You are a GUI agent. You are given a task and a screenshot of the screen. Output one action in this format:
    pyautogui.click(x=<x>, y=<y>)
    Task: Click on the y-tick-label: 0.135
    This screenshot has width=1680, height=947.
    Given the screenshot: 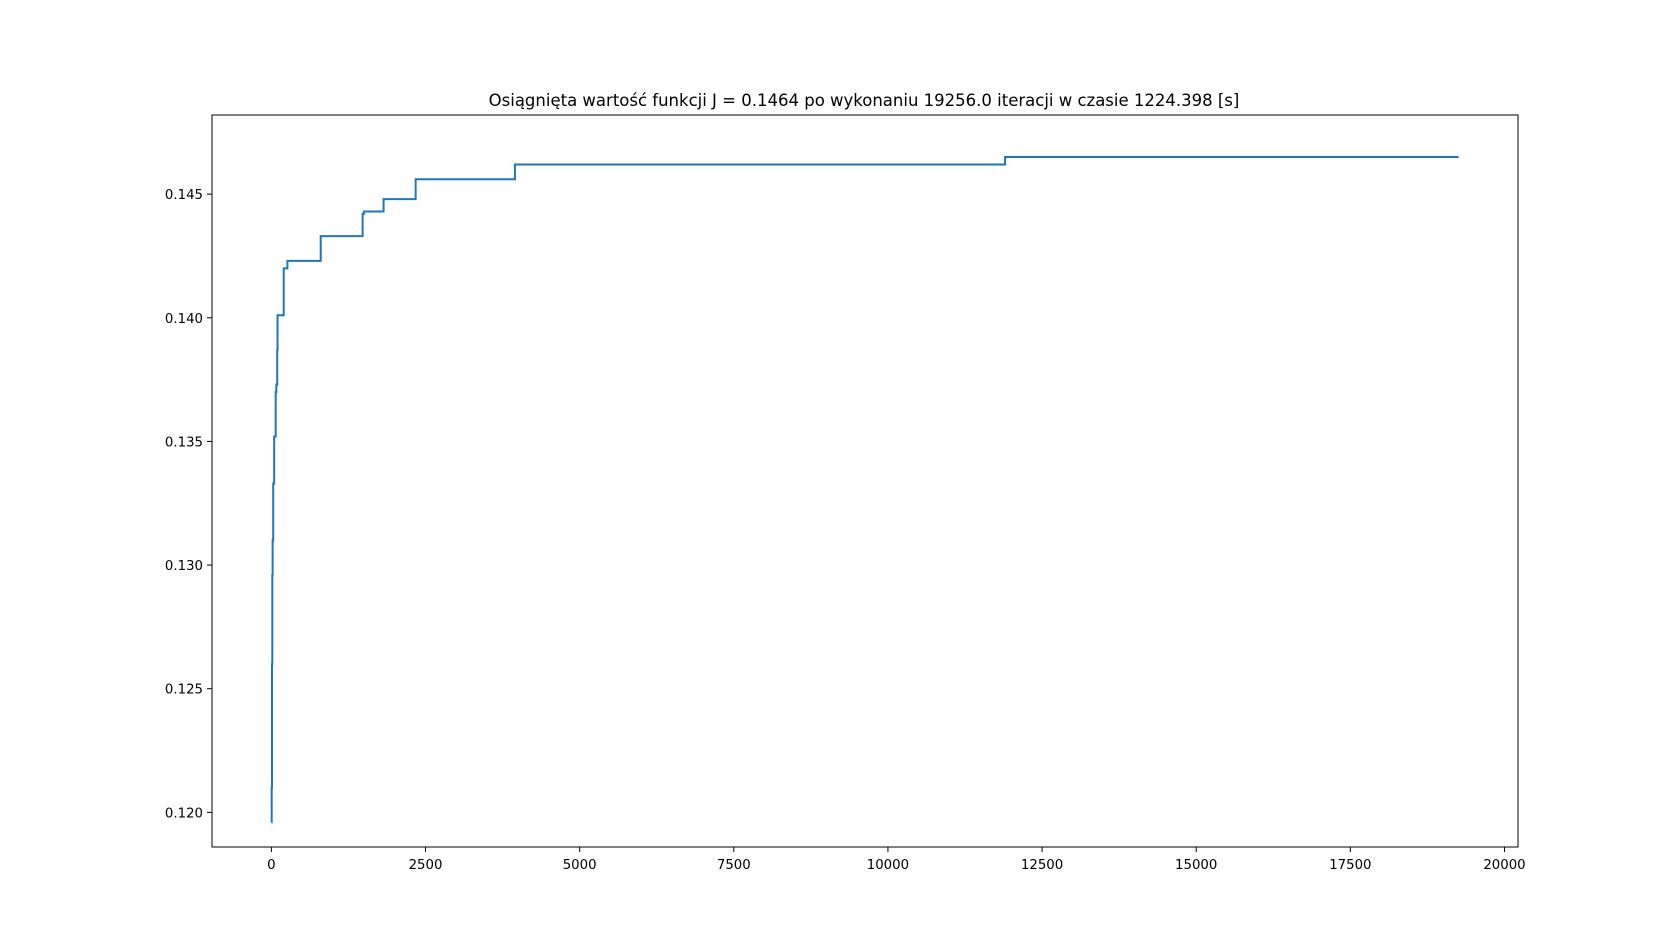 What is the action you would take?
    pyautogui.click(x=184, y=442)
    